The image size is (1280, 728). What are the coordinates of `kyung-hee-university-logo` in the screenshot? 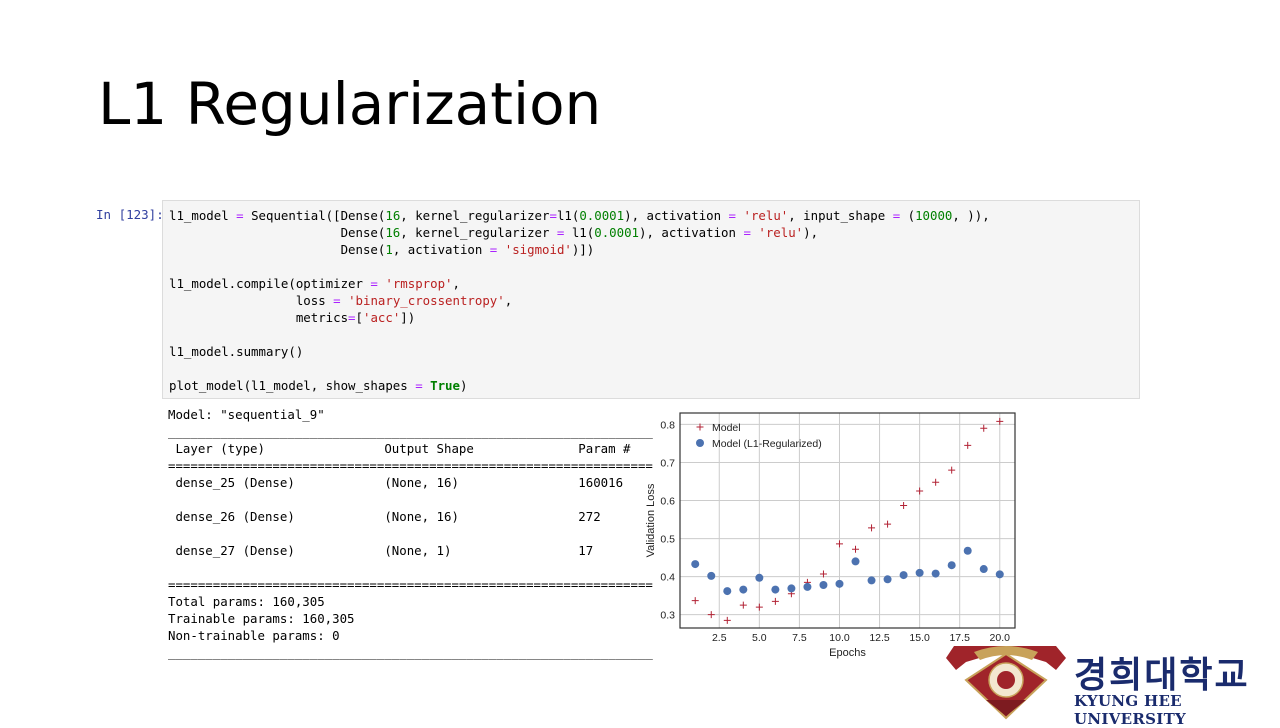 It's located at (1006, 683).